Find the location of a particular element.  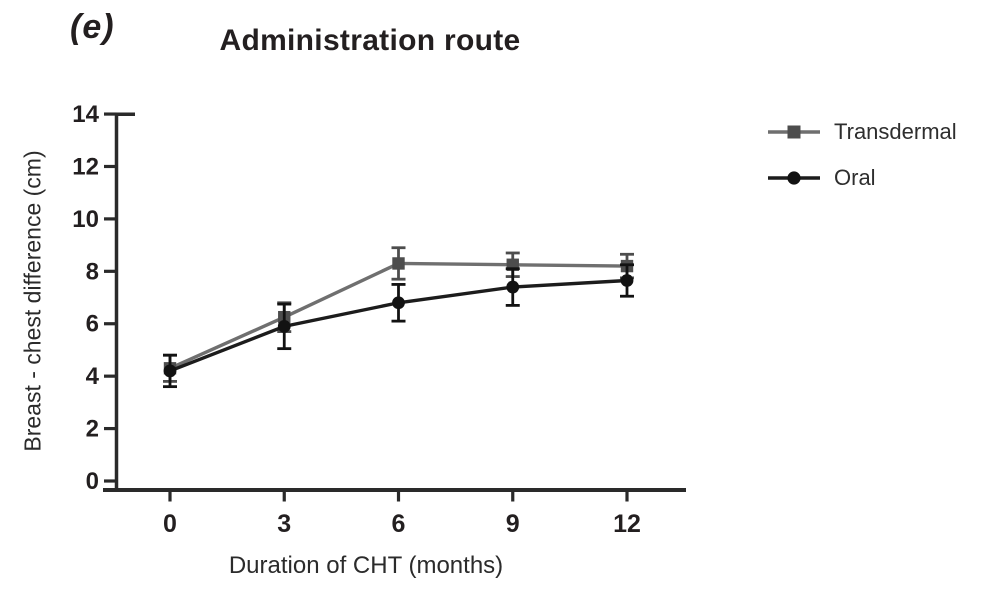

legend-label-transdermal: Transdermal is located at coordinates (895, 131).